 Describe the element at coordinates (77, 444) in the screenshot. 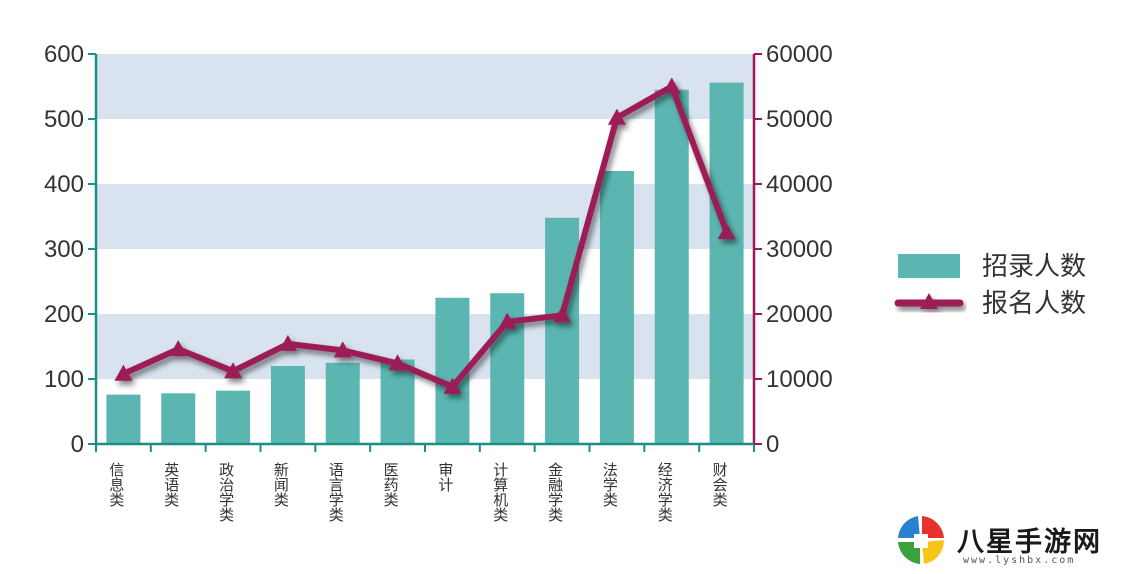

I see `left-tick-label: 0` at that location.